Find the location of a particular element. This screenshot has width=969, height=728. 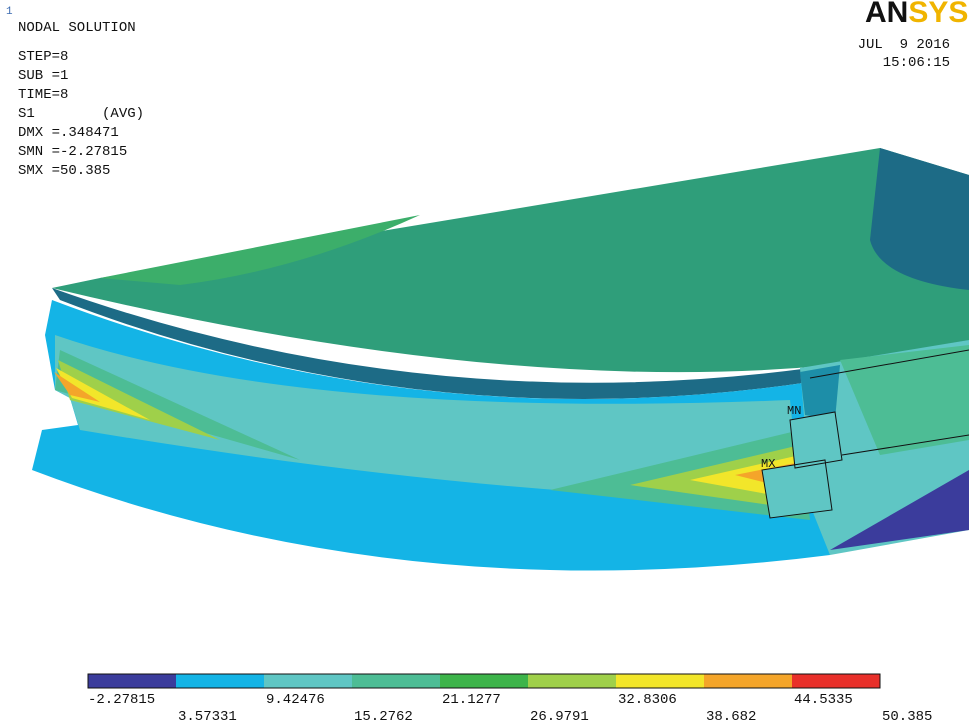

info-line: S1 (AVG) is located at coordinates (81, 114).